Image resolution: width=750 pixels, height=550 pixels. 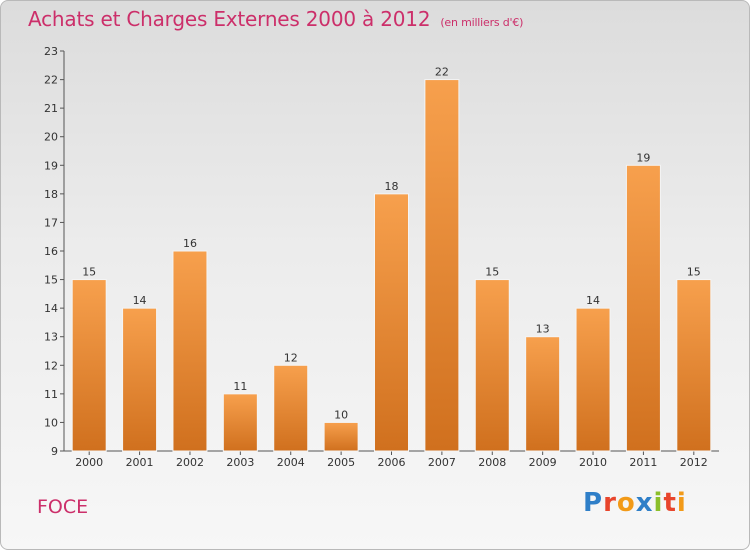 What do you see at coordinates (610, 503) in the screenshot?
I see `logo-letter: r` at bounding box center [610, 503].